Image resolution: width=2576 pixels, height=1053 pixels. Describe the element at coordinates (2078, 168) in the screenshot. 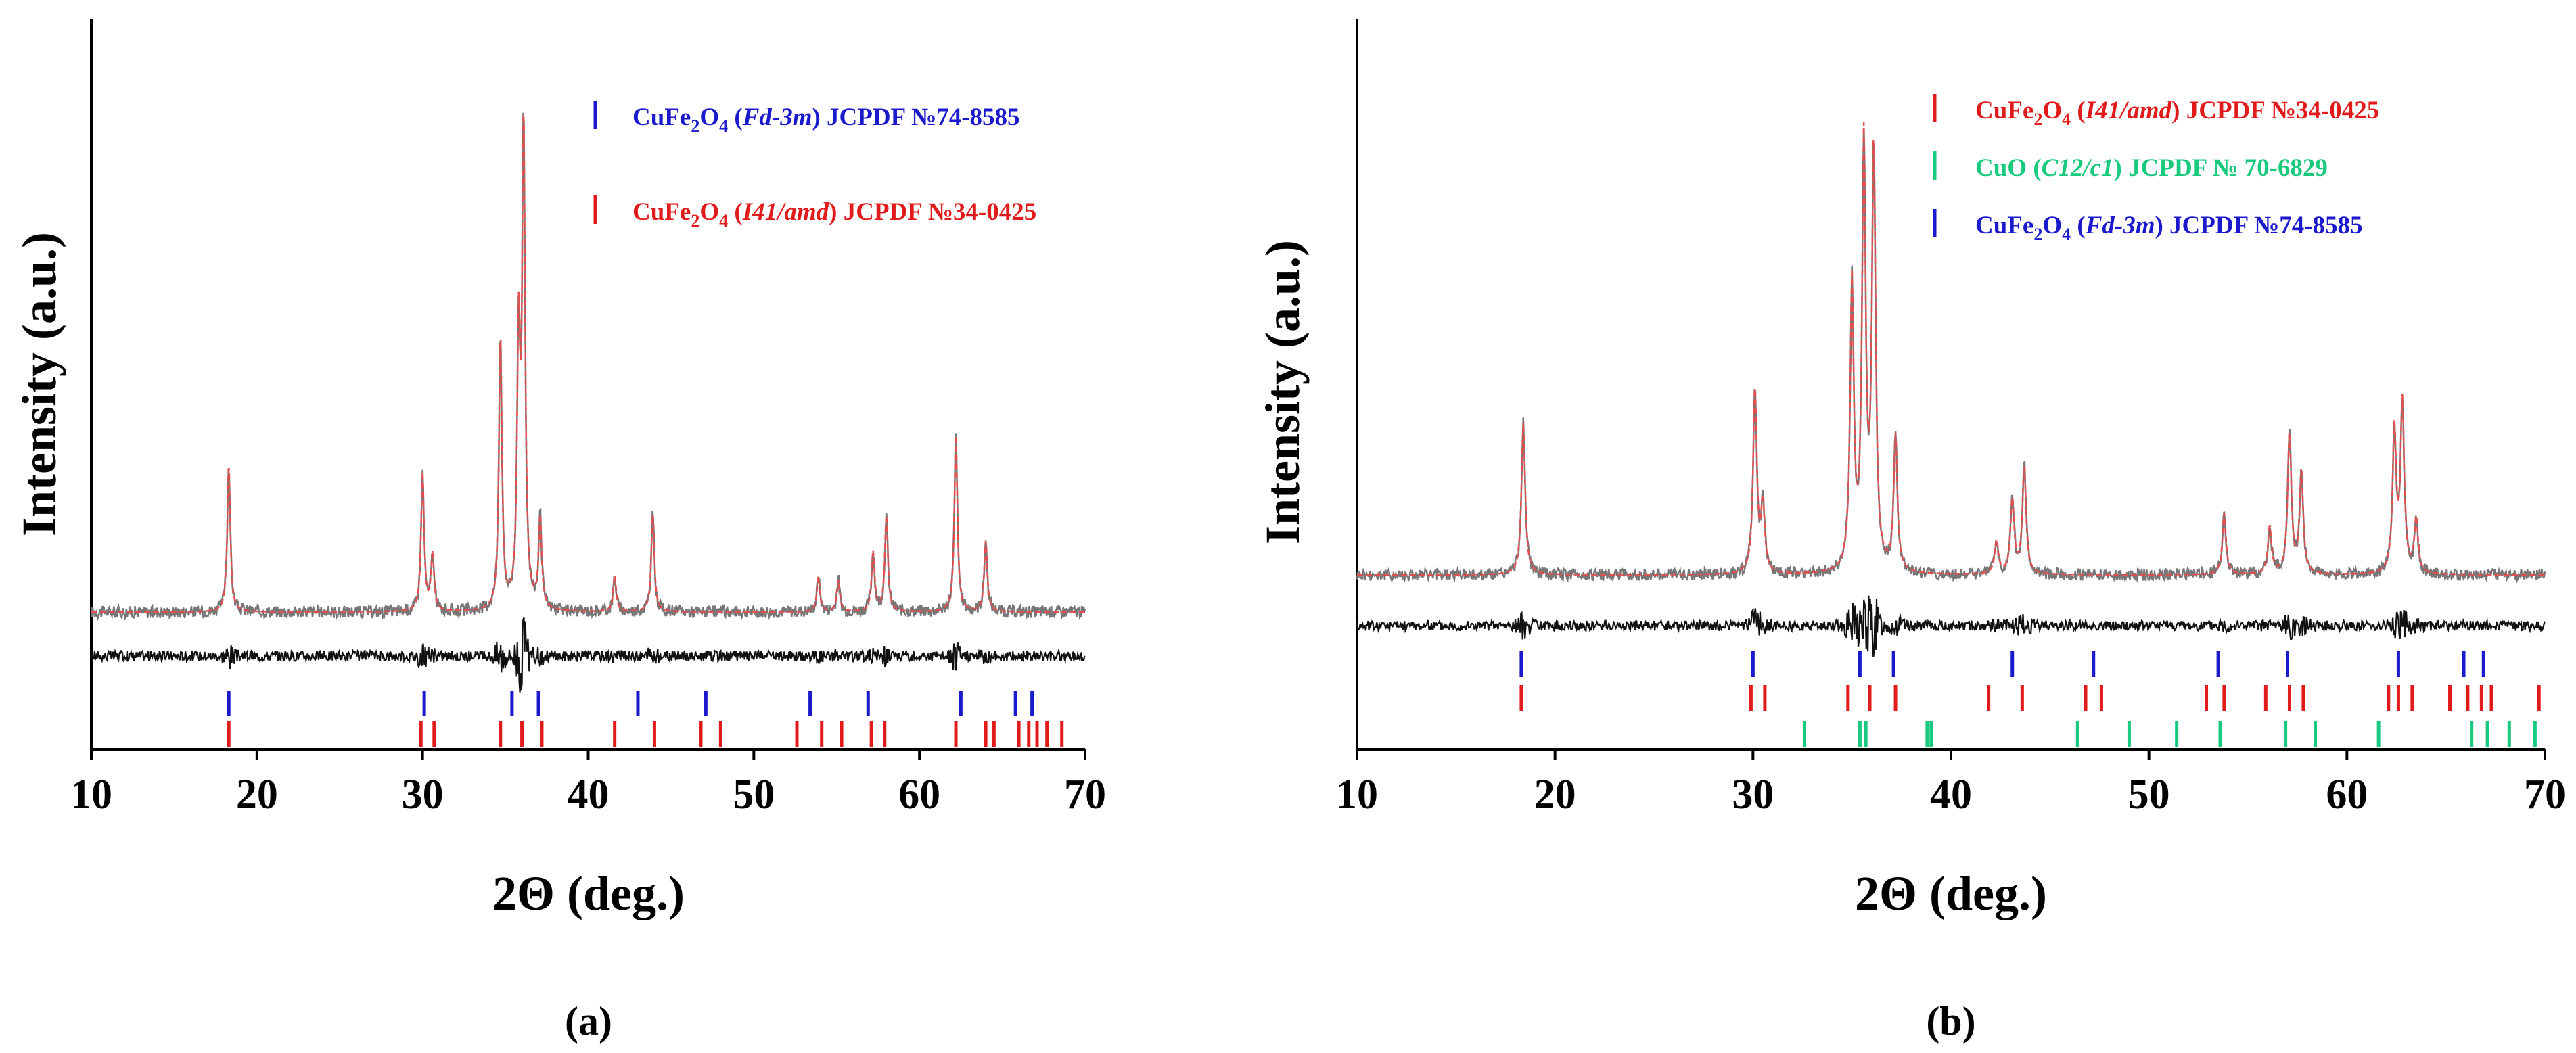

I see `legend-entry-part: C12/c1` at that location.